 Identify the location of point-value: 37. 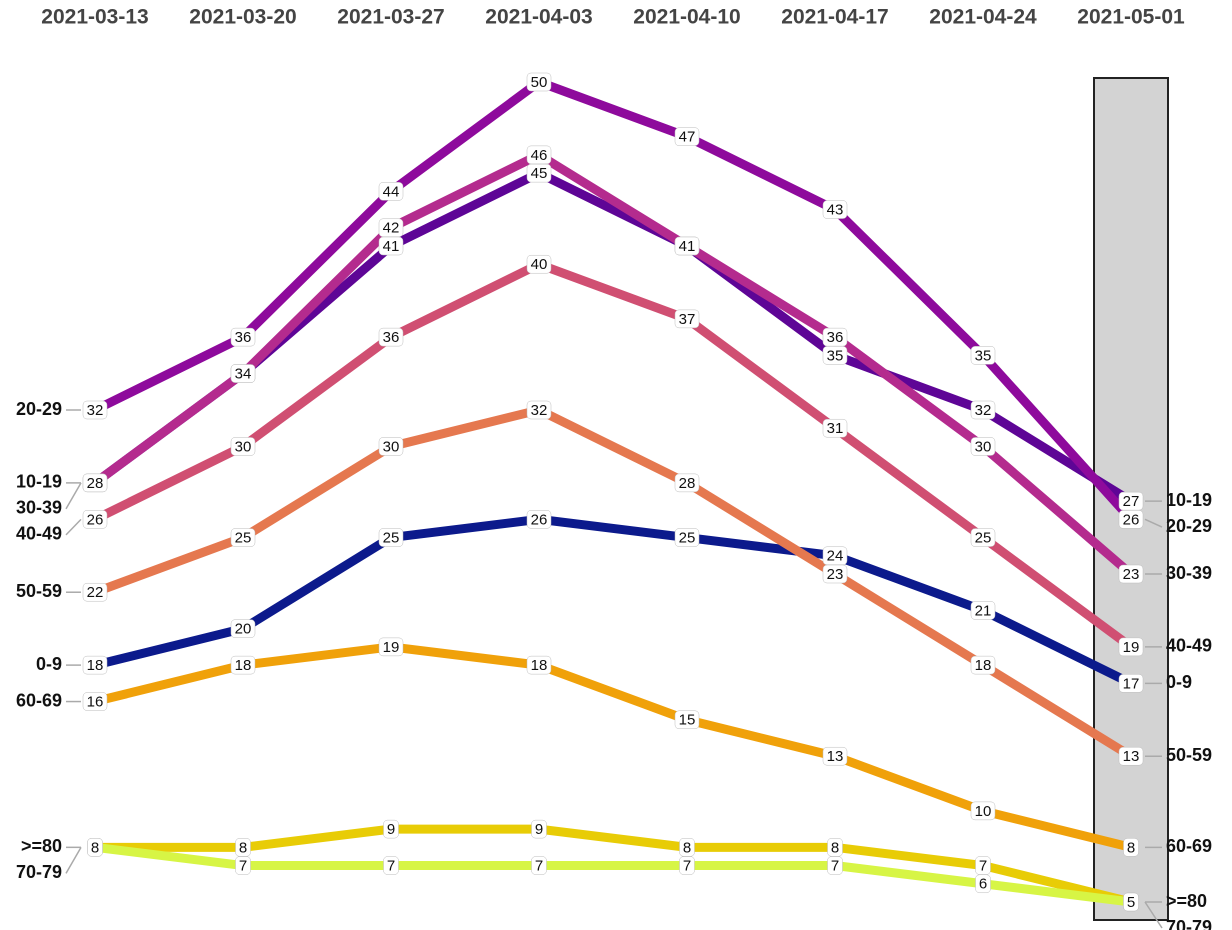
(687, 319).